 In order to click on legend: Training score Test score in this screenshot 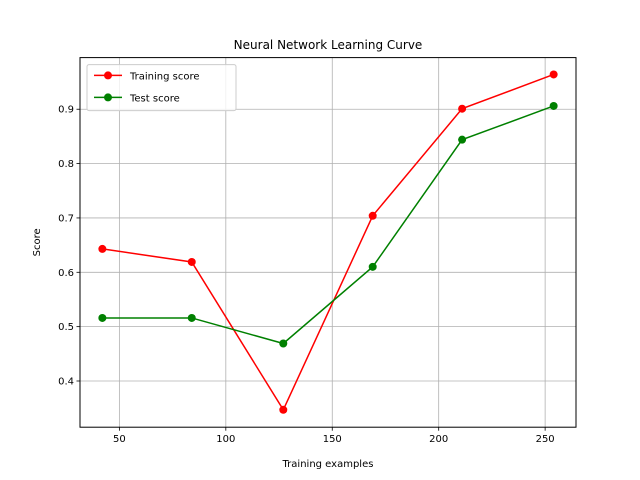, I will do `click(161, 88)`.